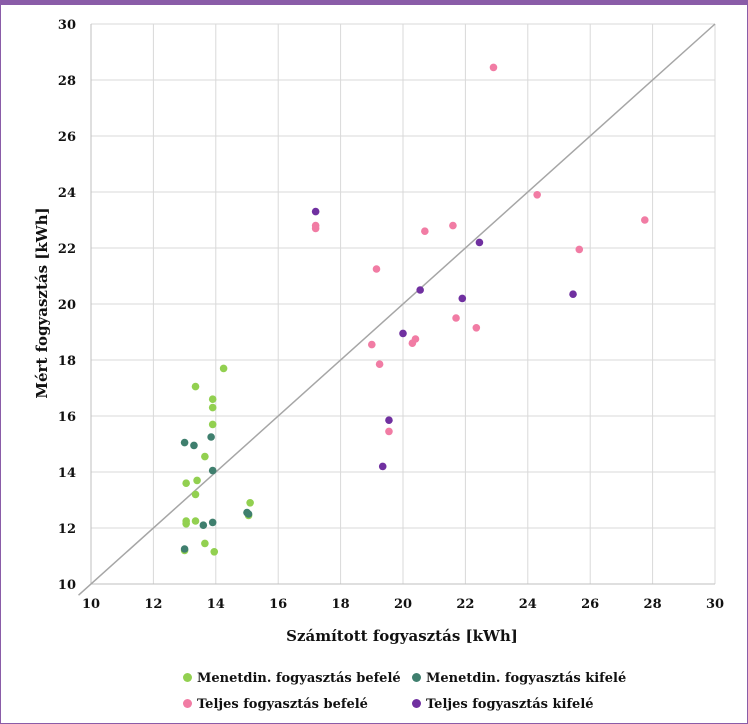 This screenshot has width=748, height=724. What do you see at coordinates (67, 585) in the screenshot?
I see `y-tick-label: 10` at bounding box center [67, 585].